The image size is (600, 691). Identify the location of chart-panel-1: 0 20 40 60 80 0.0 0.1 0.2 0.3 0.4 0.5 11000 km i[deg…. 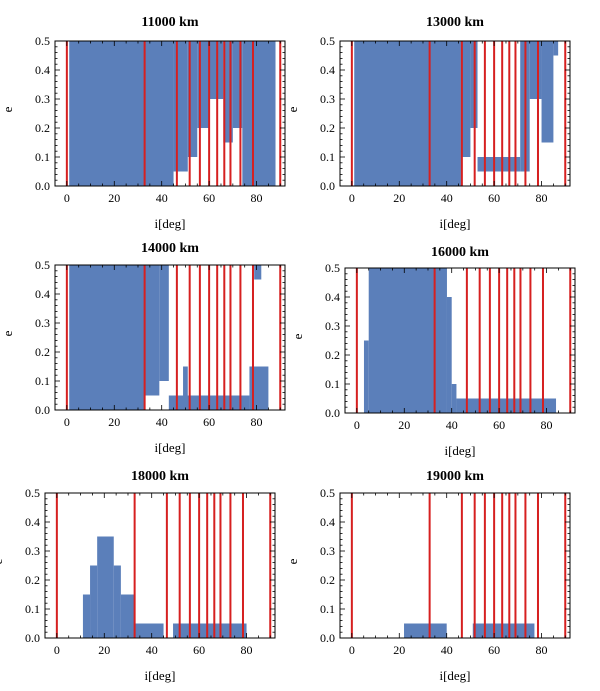
(143, 123).